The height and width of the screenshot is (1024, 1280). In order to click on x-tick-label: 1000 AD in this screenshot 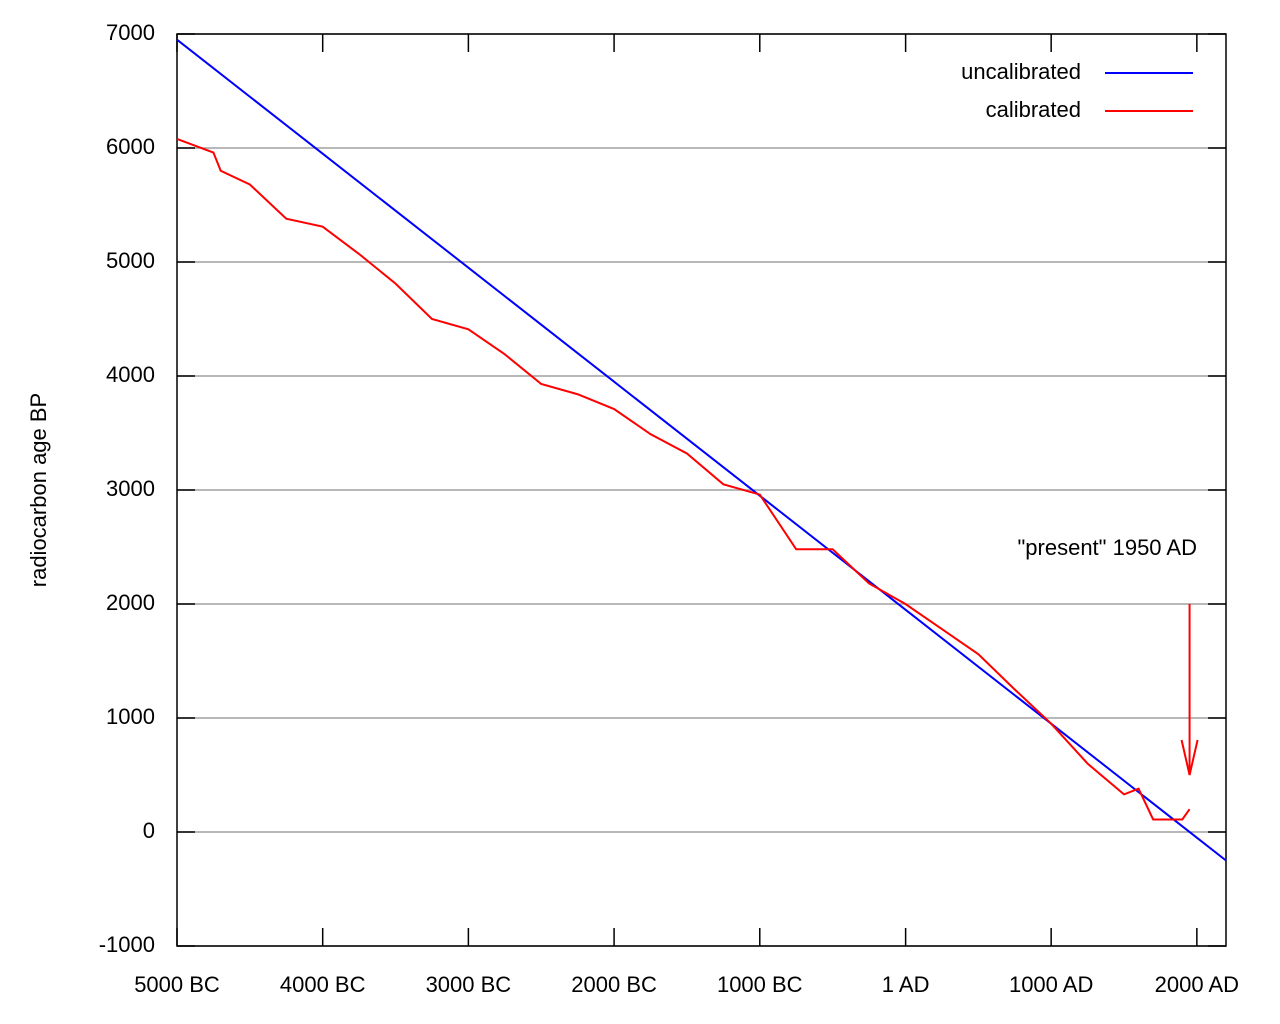, I will do `click(1051, 984)`.